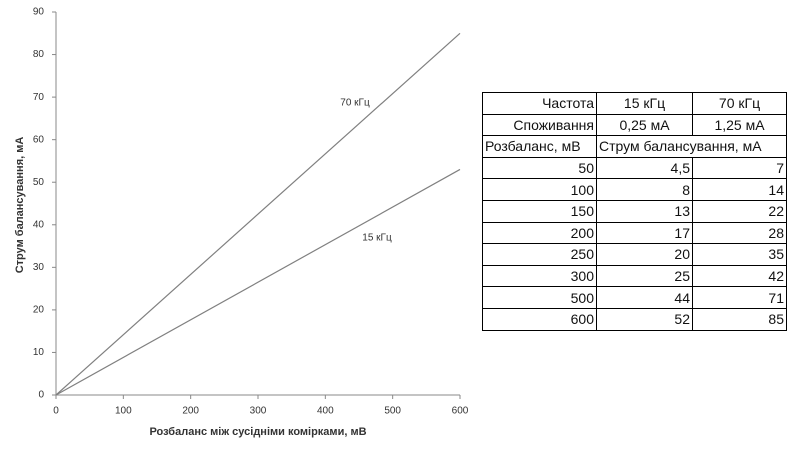 The height and width of the screenshot is (455, 800). What do you see at coordinates (539, 211) in the screenshot?
I see `table-cell: 150` at bounding box center [539, 211].